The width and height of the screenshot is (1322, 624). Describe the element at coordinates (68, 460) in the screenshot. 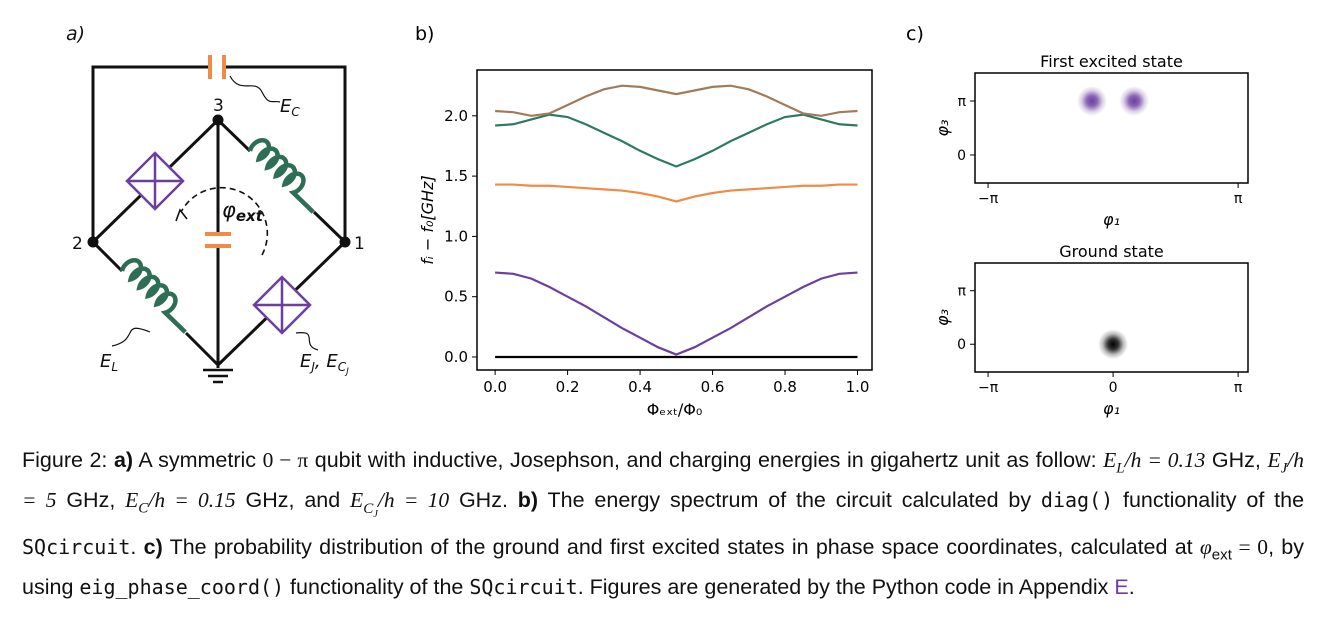

I see `text: Figure 2:` at that location.